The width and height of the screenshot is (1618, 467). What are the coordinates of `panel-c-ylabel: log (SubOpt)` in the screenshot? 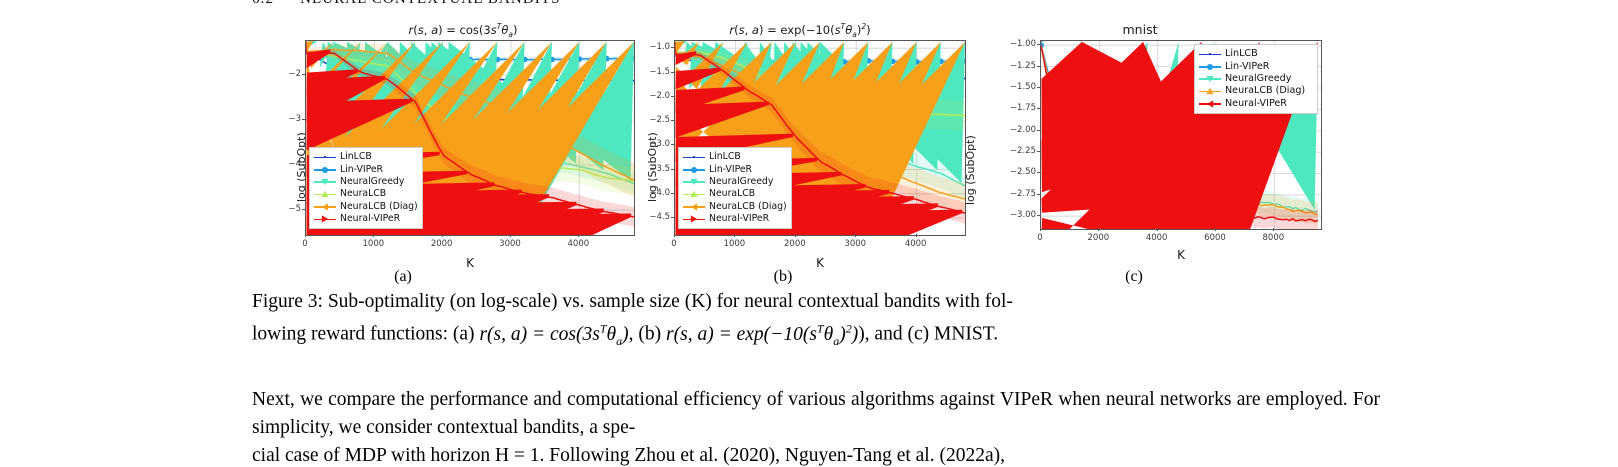 It's located at (970, 170).